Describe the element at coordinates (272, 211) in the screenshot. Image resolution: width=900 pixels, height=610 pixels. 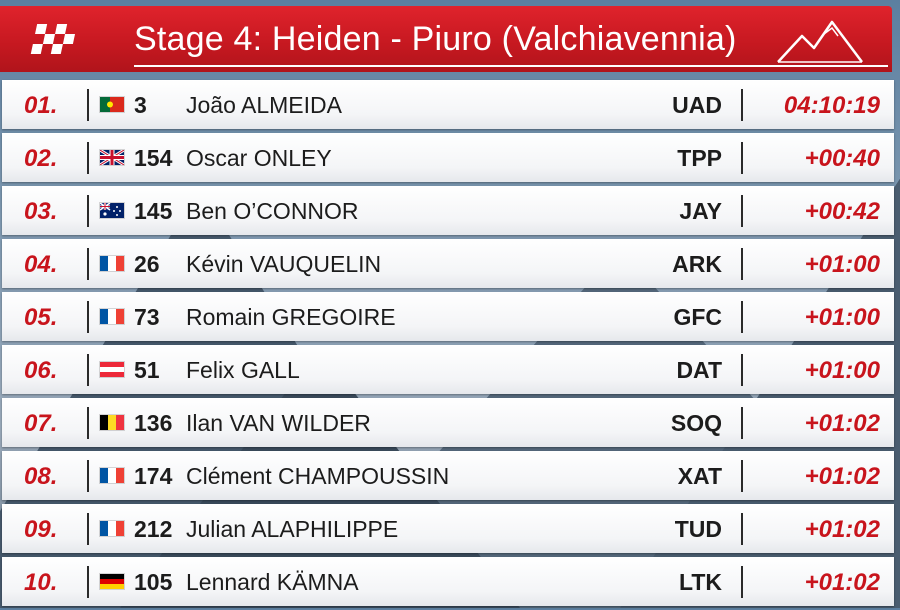
I see `rider-name: Ben O’CONNOR` at that location.